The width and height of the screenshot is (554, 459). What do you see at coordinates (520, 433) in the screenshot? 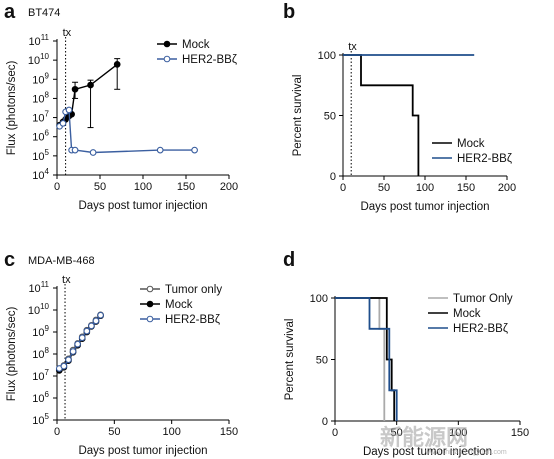
I see `x-tick-label-d: 150` at bounding box center [520, 433].